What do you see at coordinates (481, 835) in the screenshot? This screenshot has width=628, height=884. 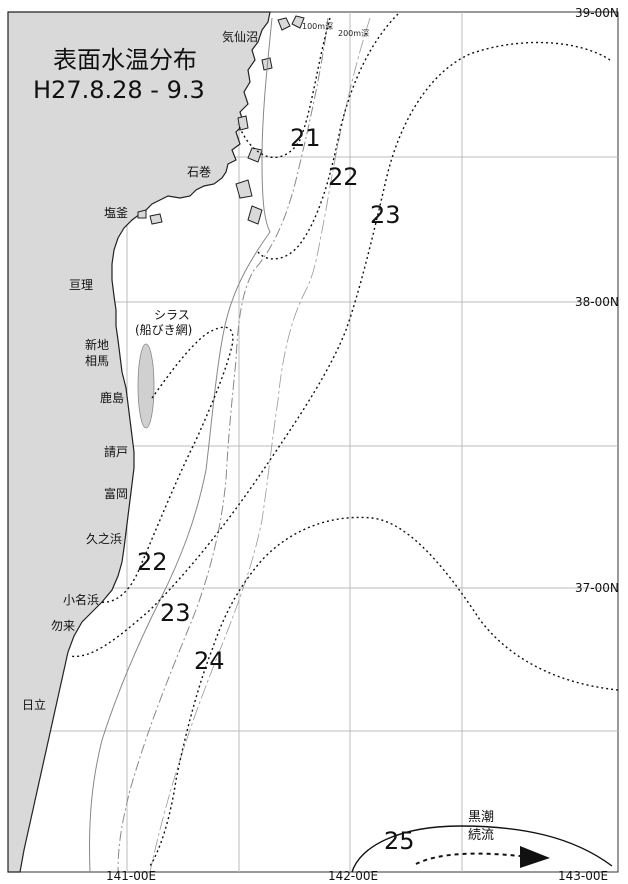 I see `kuroshio-extension-label: 続流` at bounding box center [481, 835].